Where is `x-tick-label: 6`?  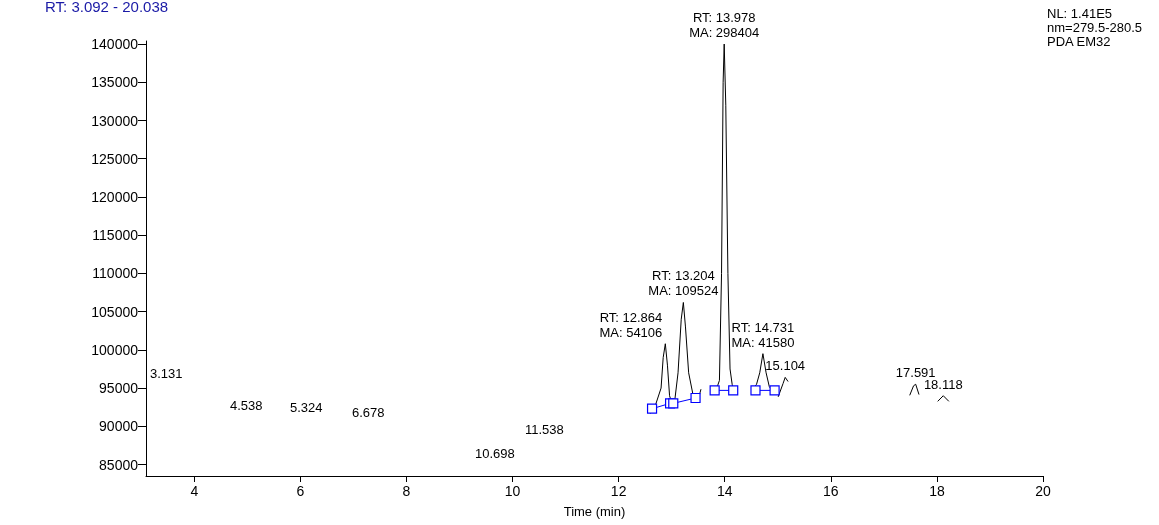
x-tick-label: 6 is located at coordinates (300, 491).